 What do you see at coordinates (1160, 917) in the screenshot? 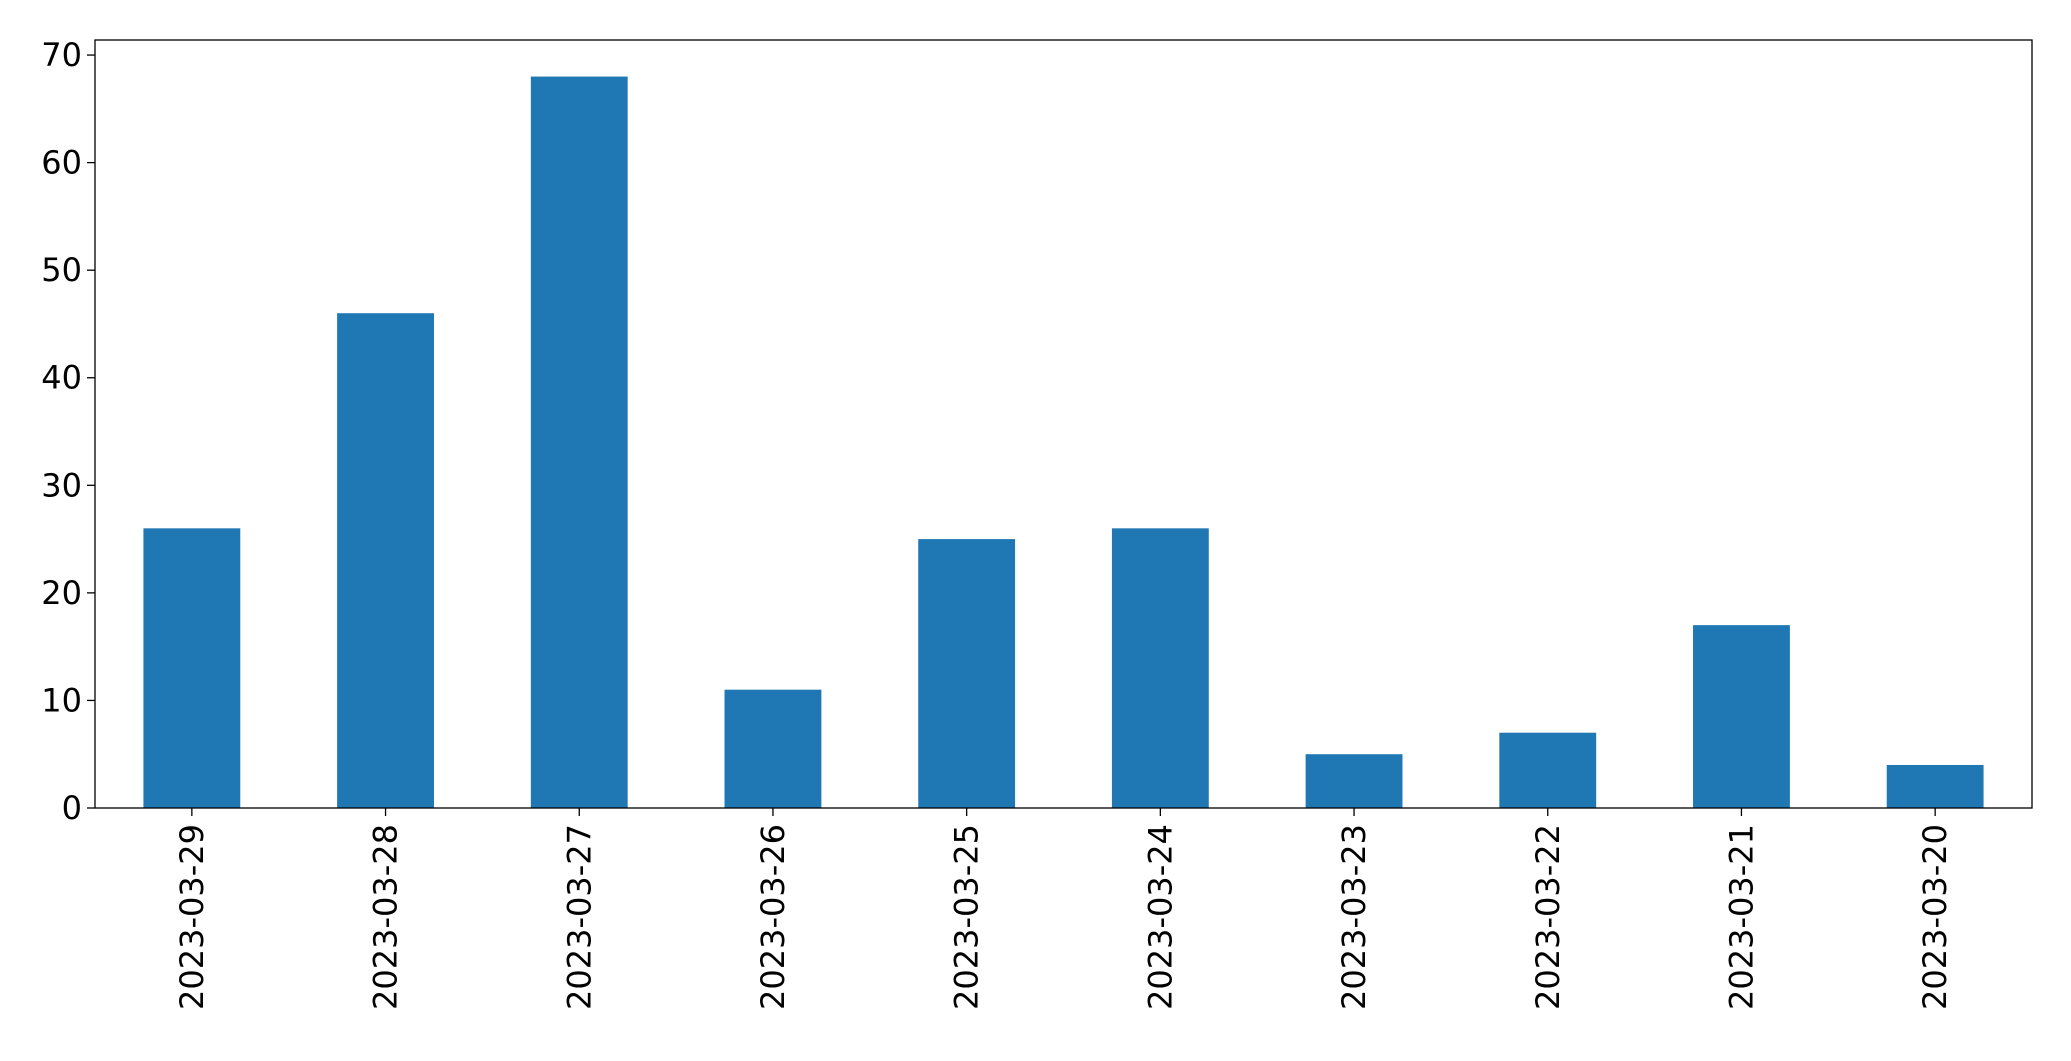
I see `x-tick-label: 2023-03-24` at bounding box center [1160, 917].